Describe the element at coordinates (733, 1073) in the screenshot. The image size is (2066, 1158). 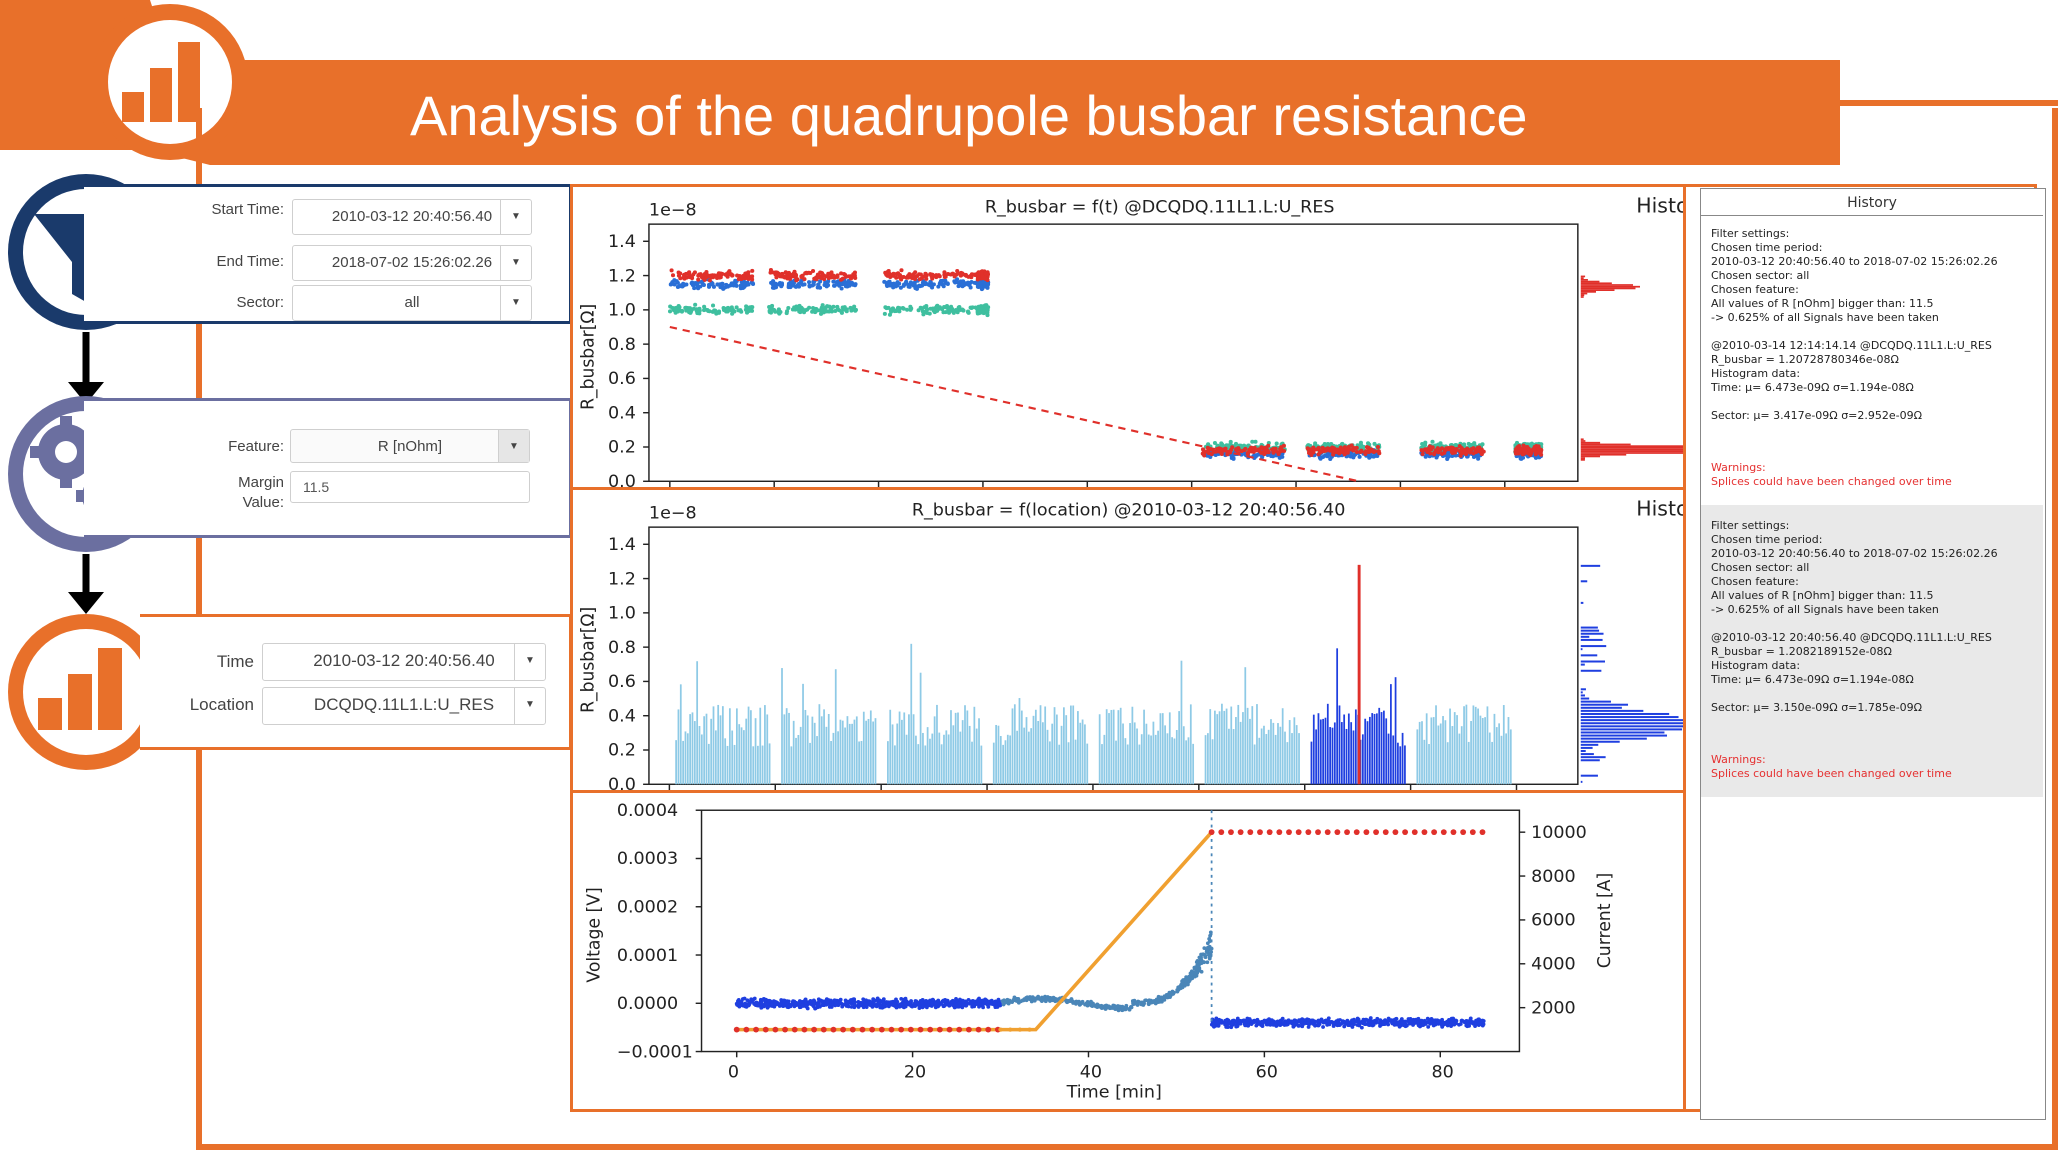
I see `x-tick-label: 0` at that location.